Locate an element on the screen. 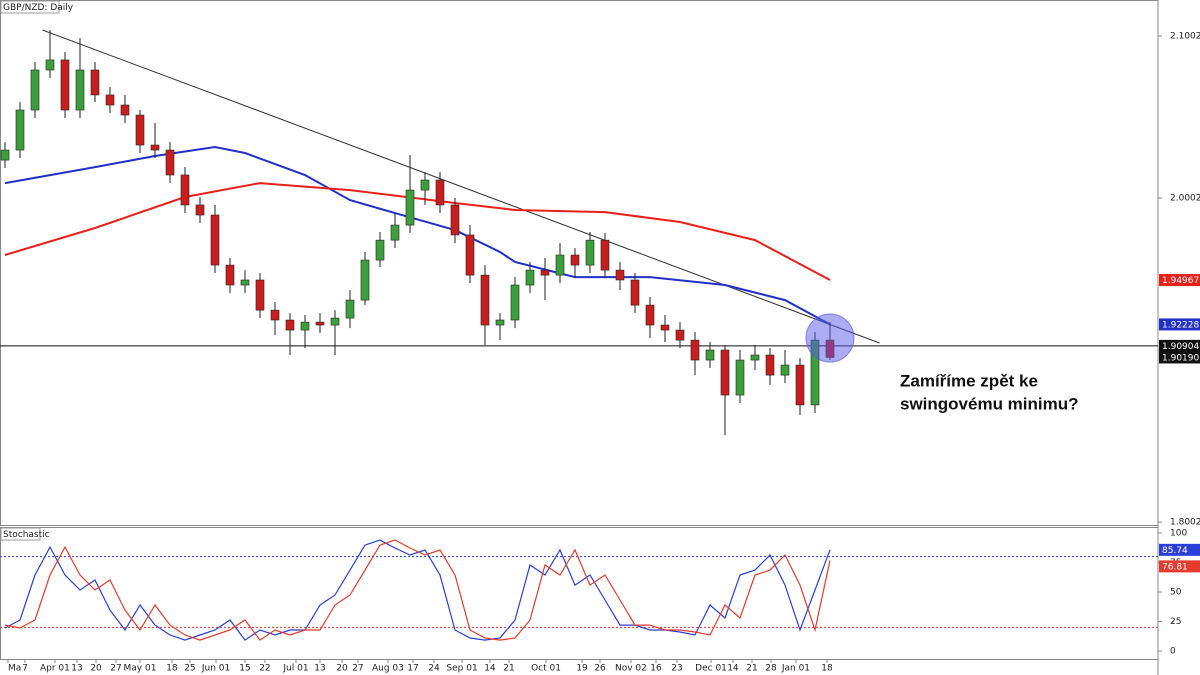 This screenshot has height=675, width=1200. y-tick-label: 25 is located at coordinates (1175, 622).